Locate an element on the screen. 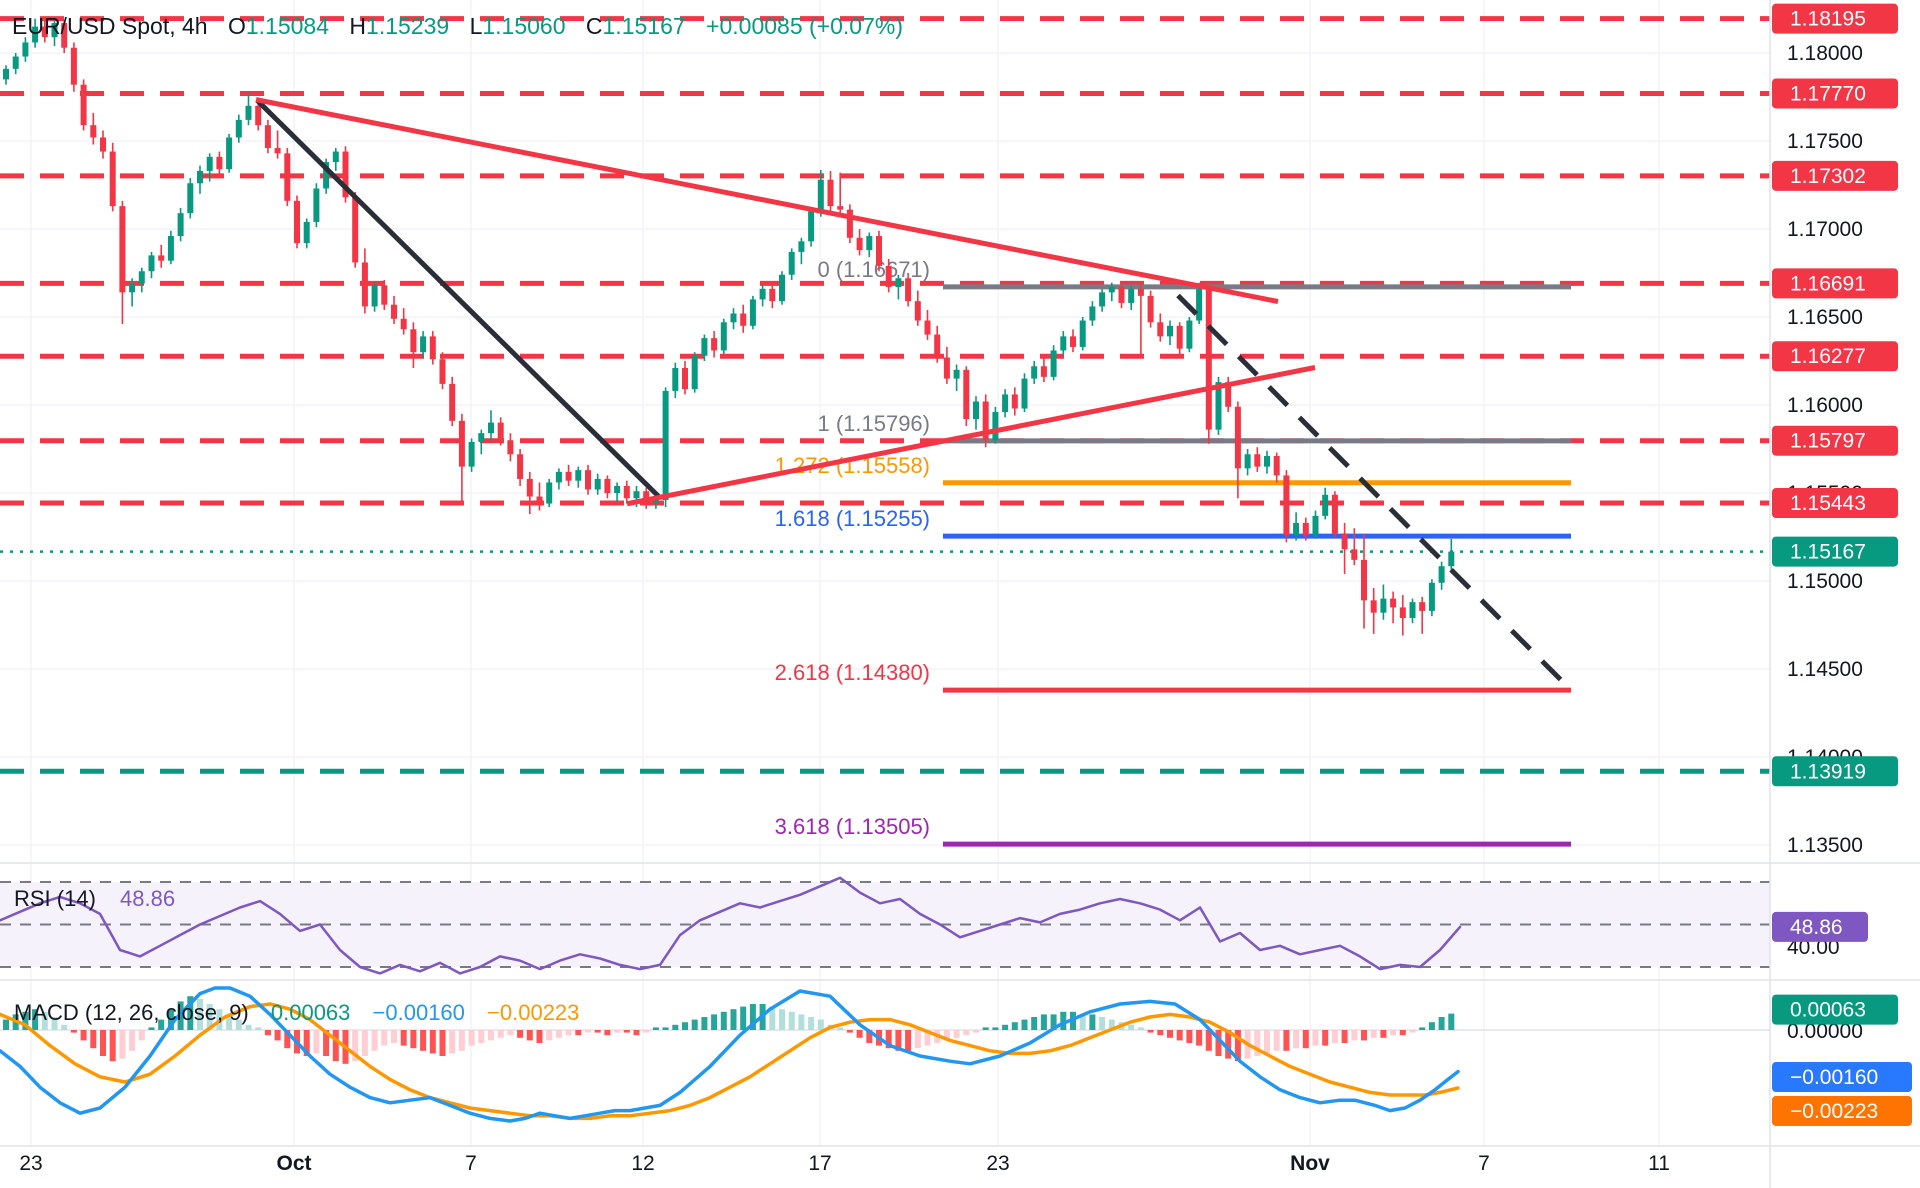 This screenshot has height=1188, width=1920. price-level-badge: 1.15797 is located at coordinates (1835, 440).